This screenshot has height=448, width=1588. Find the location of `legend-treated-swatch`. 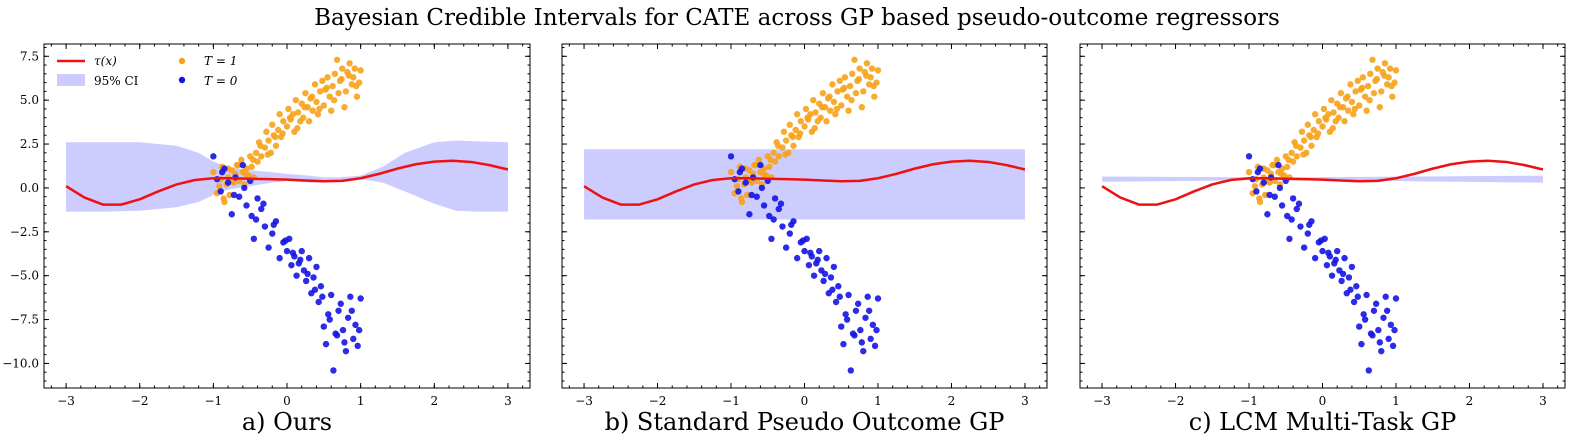

legend-treated-swatch is located at coordinates (182, 61).